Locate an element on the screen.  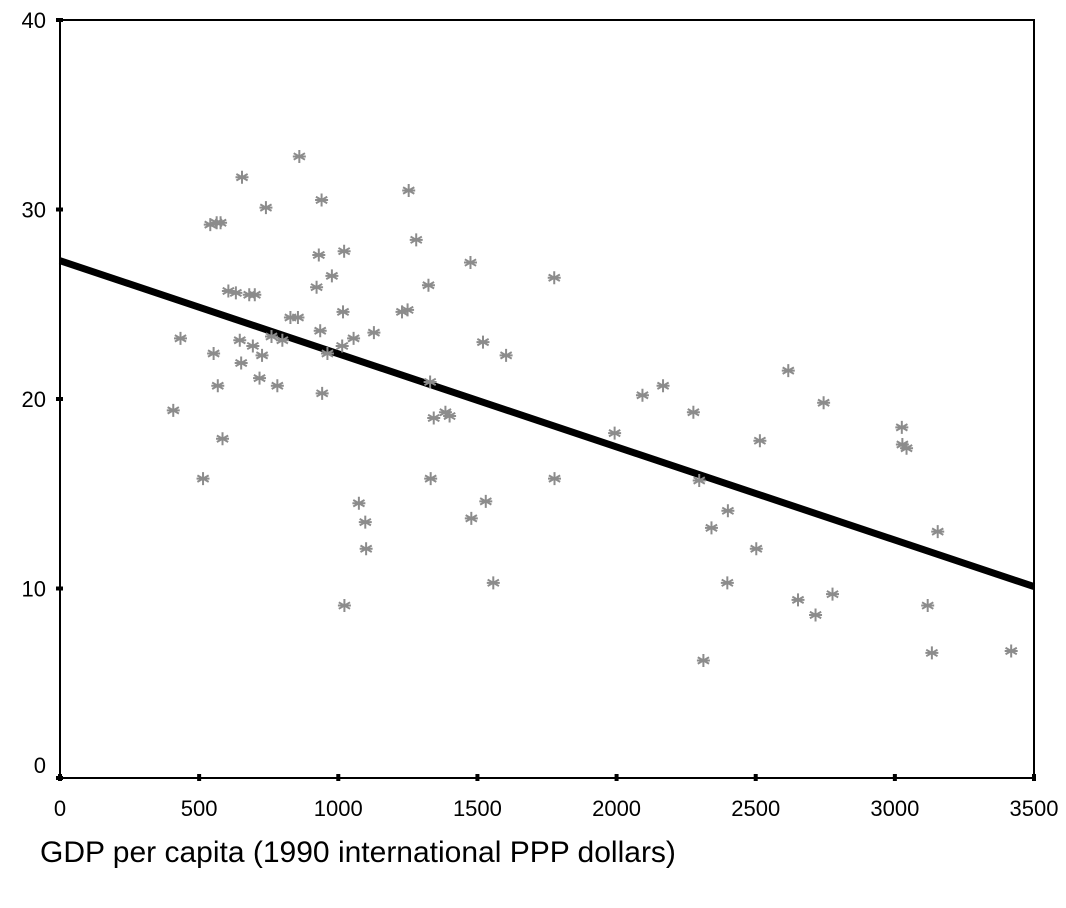
y-axis: 0 10 20 30 40 is located at coordinates (42, 394).